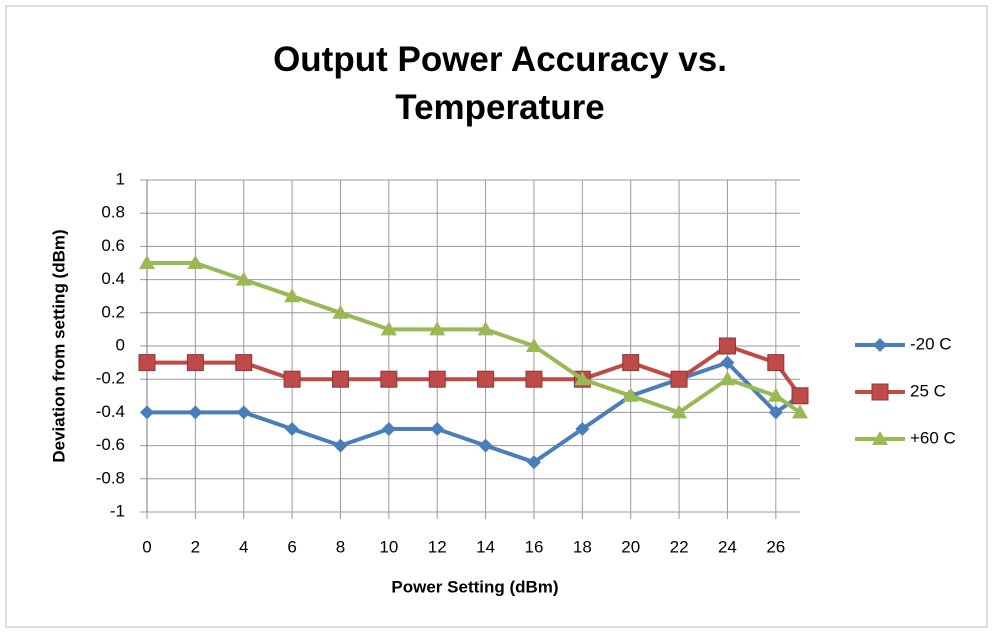 This screenshot has height=633, width=993. Describe the element at coordinates (120, 344) in the screenshot. I see `y-tick-label: 0` at that location.